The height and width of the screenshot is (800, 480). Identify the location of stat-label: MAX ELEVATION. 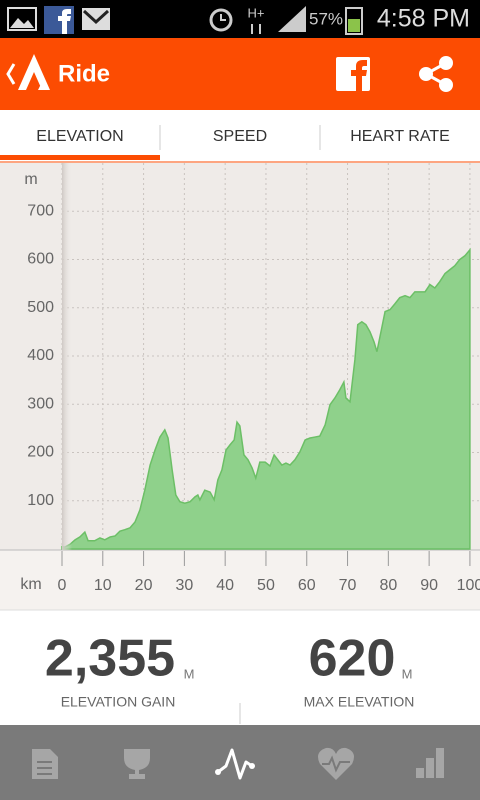
(359, 702).